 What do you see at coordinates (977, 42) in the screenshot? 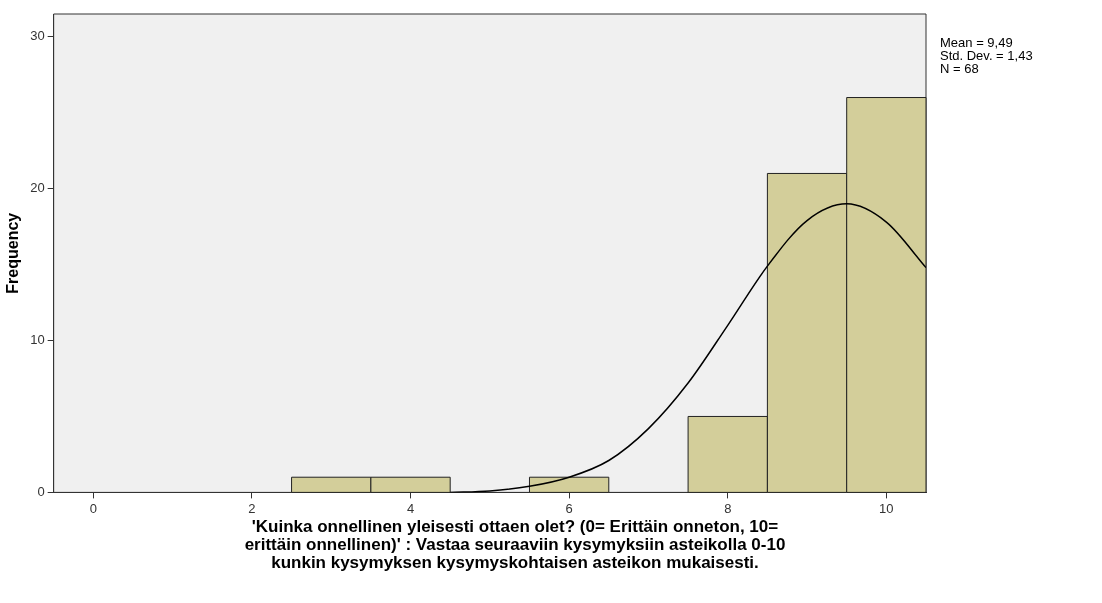
I see `text: Mean = 9,49` at bounding box center [977, 42].